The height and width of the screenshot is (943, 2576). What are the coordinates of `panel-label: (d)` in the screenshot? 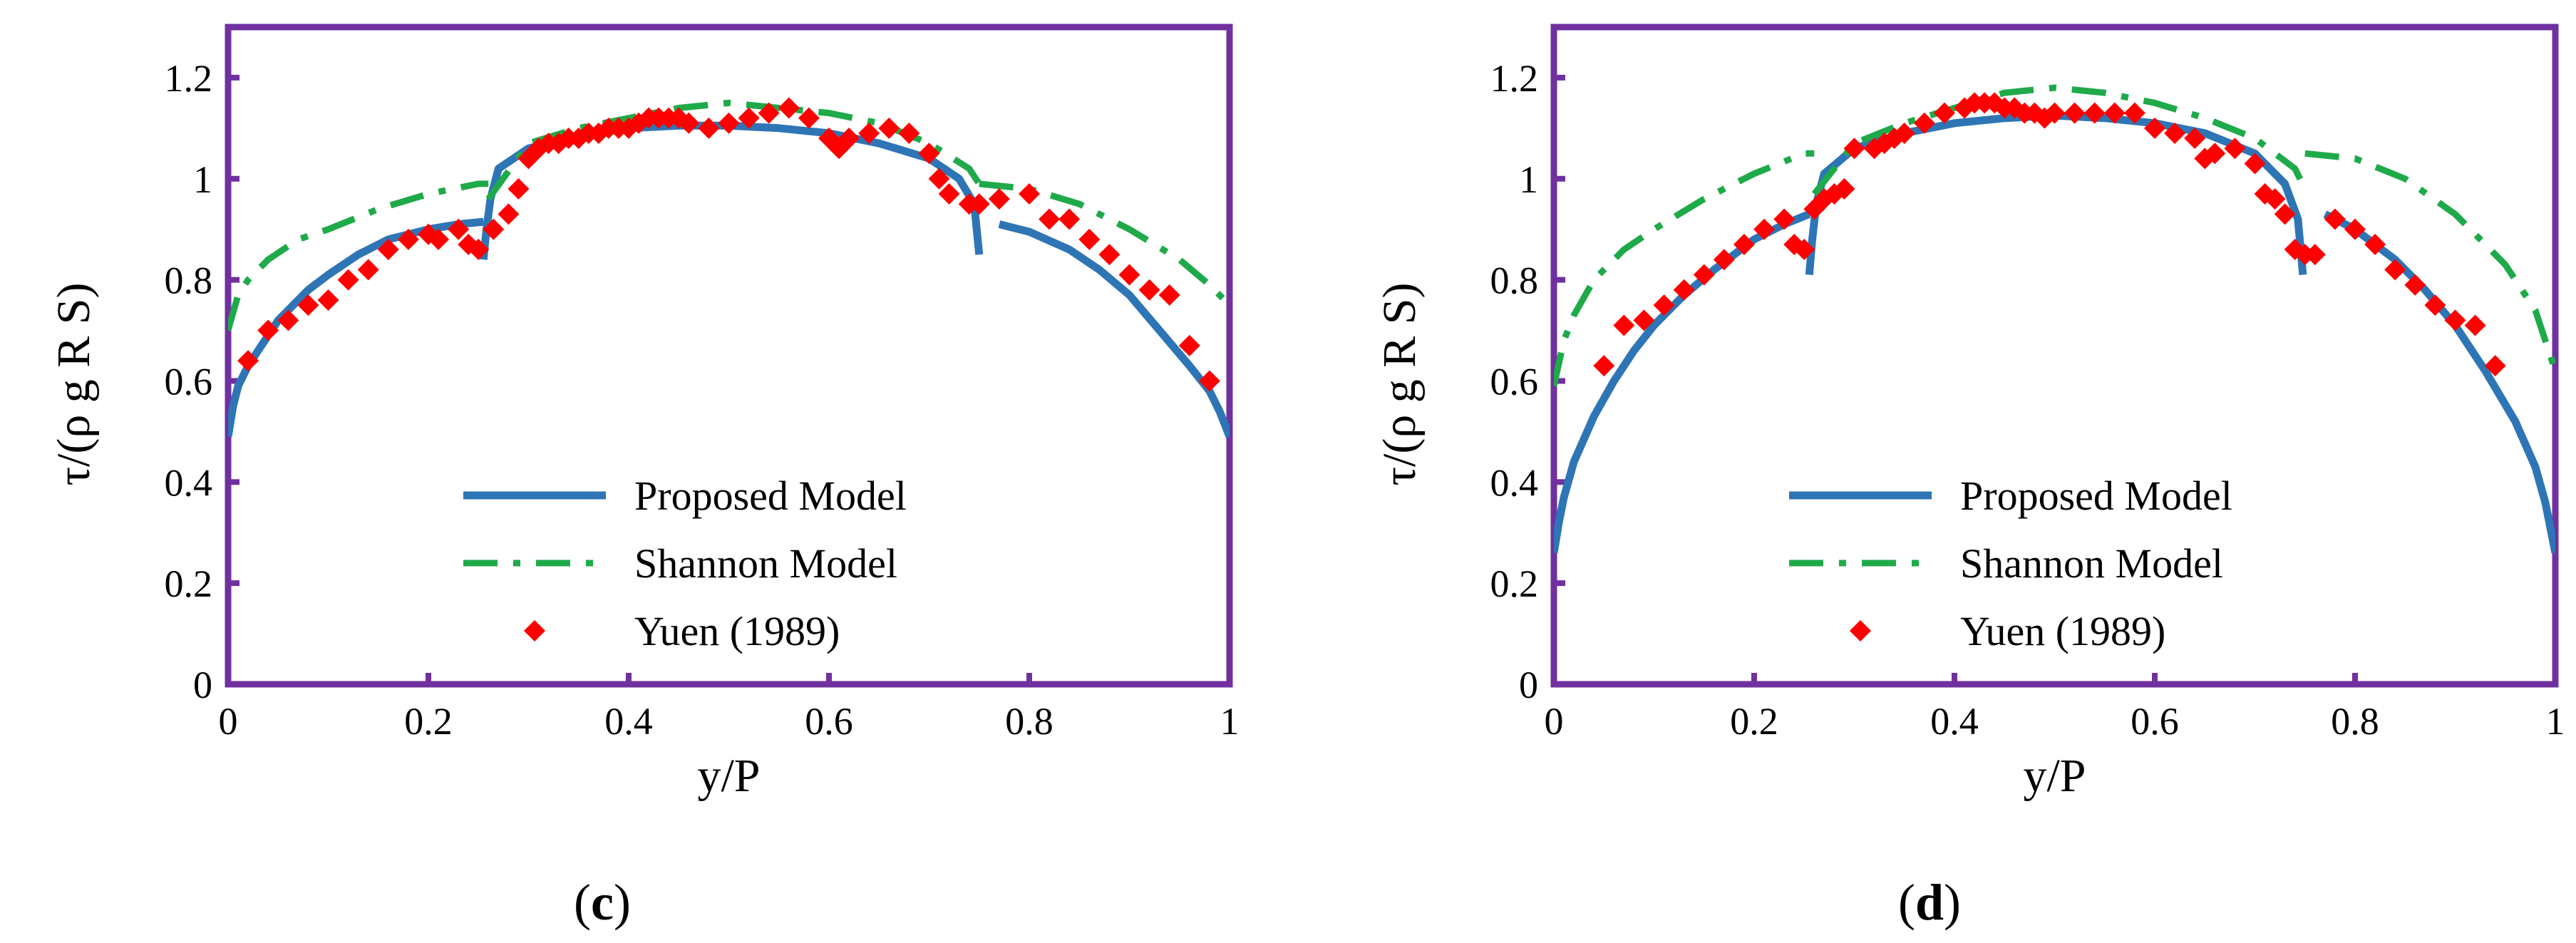 It's located at (1929, 902).